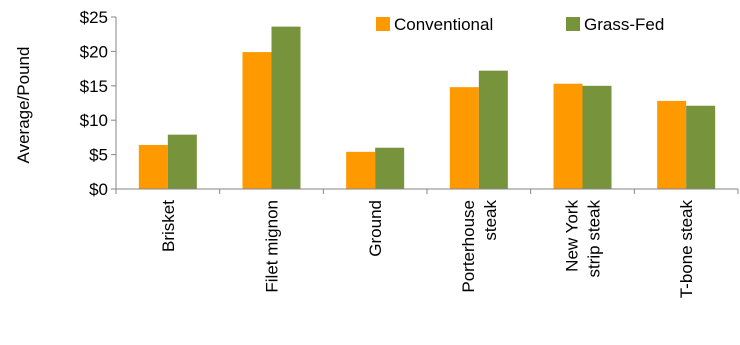  Describe the element at coordinates (168, 226) in the screenshot. I see `x-category-label: Brisket` at that location.